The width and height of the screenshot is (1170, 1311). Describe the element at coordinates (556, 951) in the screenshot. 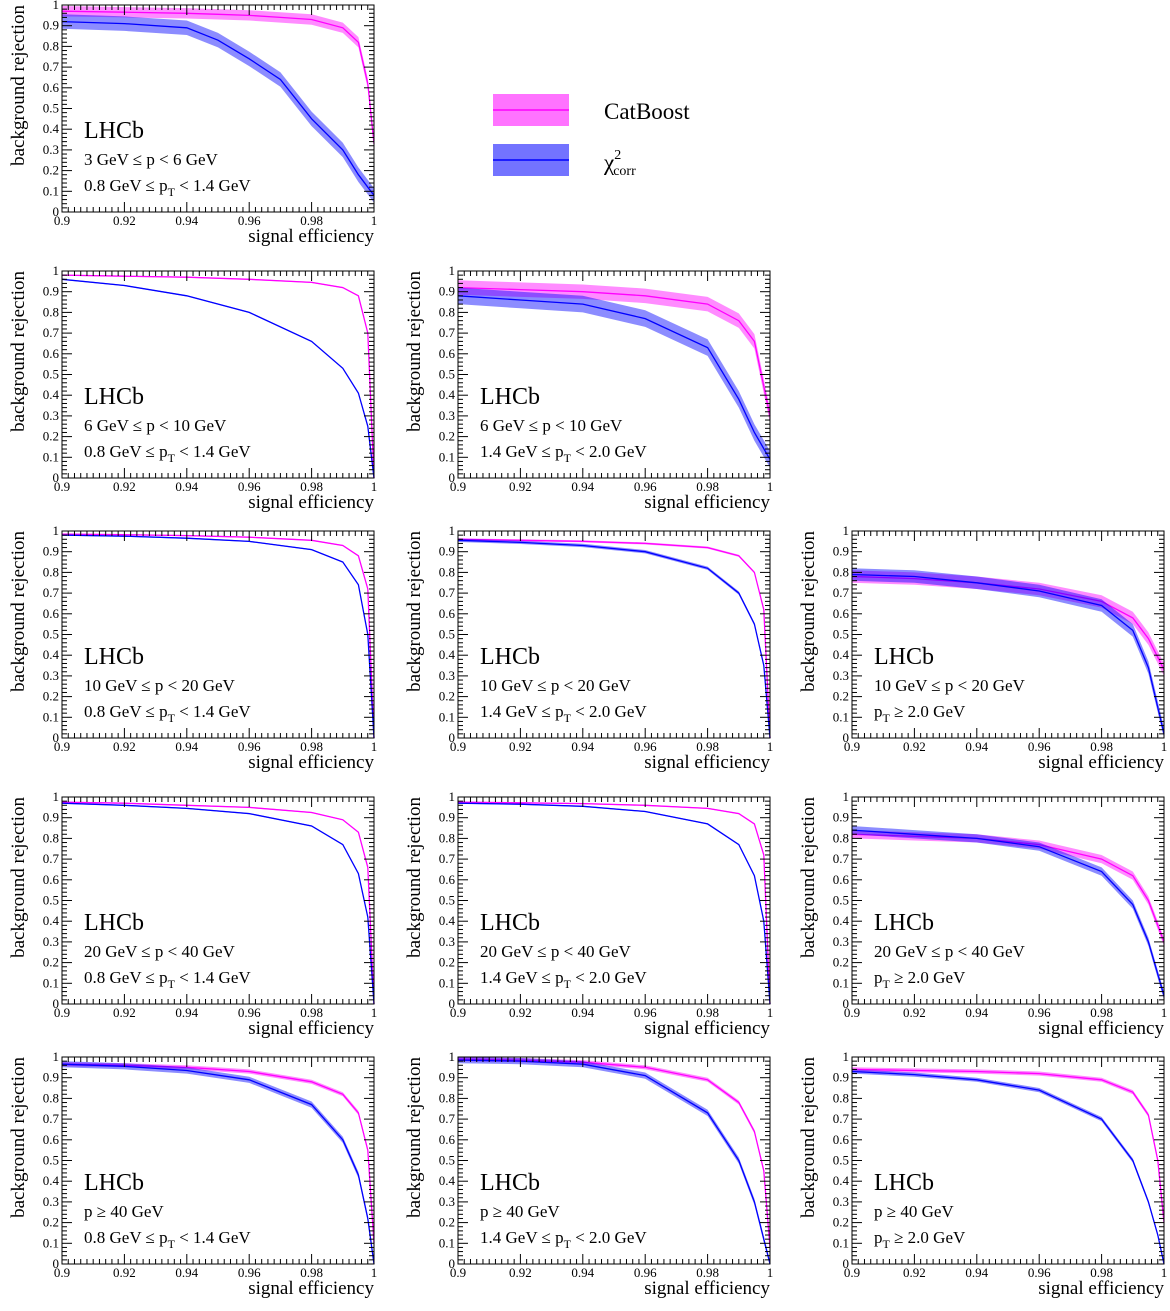

I see `momentum-bin-label: 20 GeV ≤ p < 40 GeV` at that location.